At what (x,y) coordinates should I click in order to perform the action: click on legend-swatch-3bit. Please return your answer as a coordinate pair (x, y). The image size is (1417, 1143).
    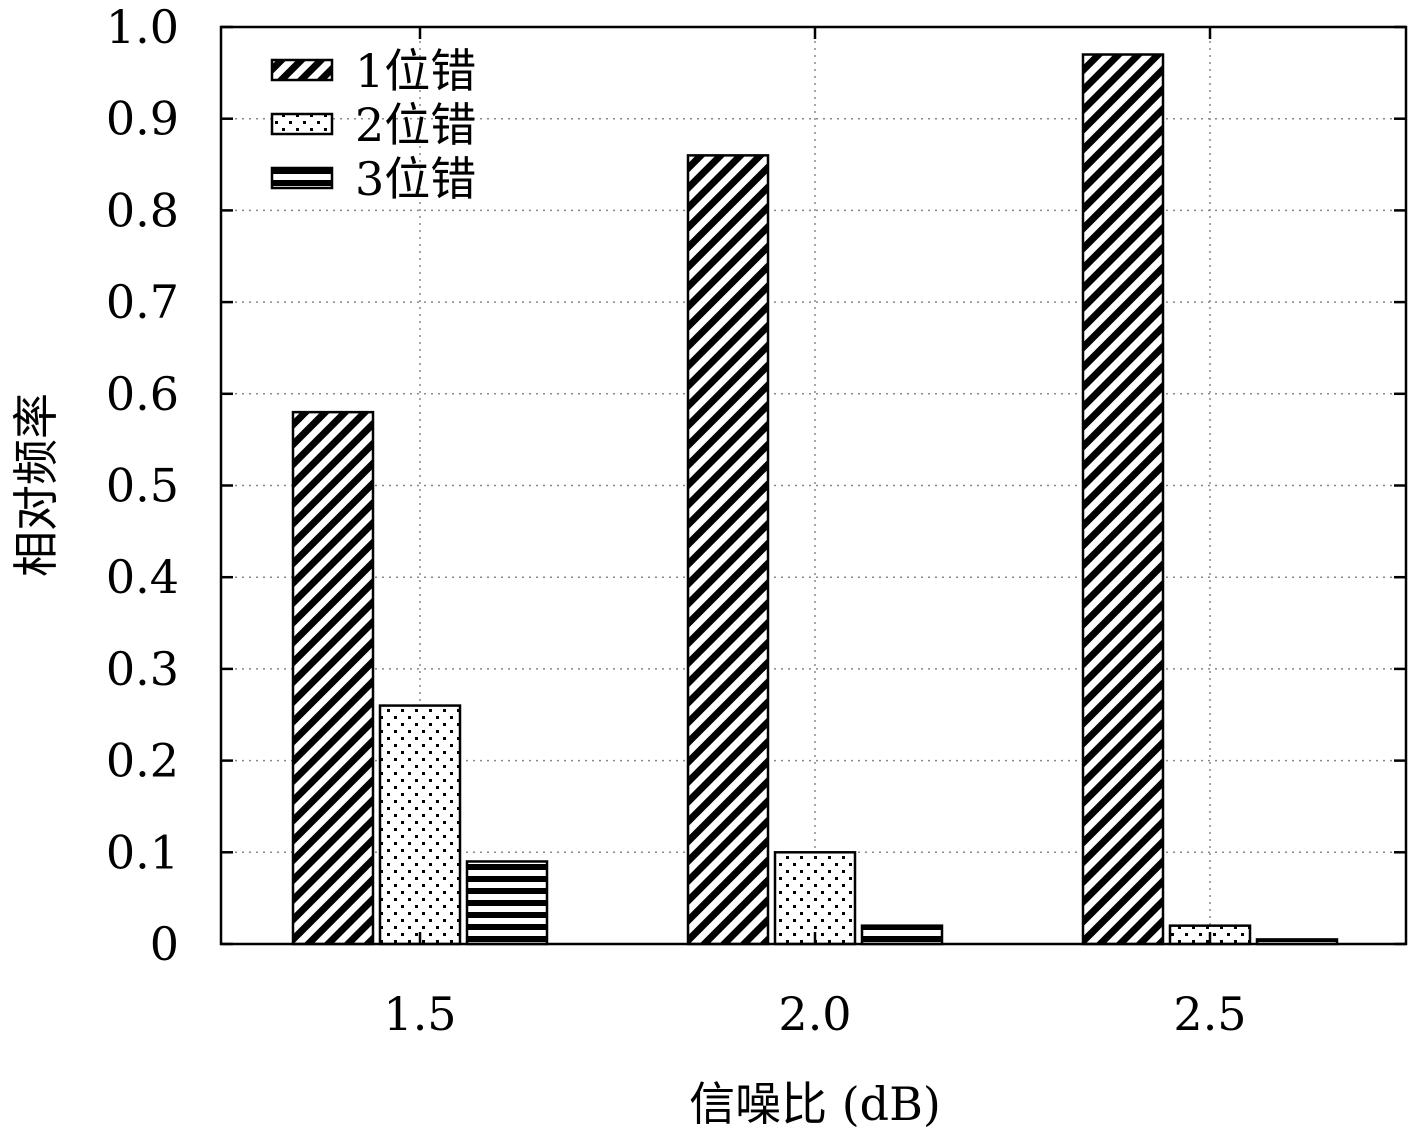
    Looking at the image, I should click on (302, 178).